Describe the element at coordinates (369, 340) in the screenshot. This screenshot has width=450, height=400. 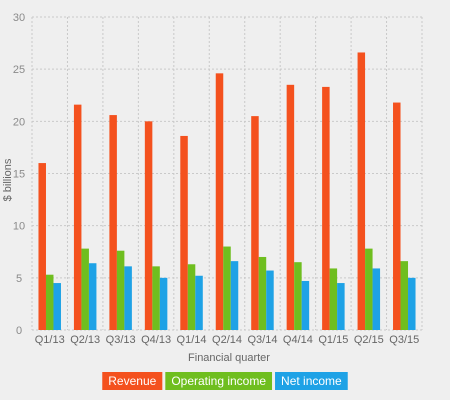
I see `x-tick-label: Q2/15` at that location.